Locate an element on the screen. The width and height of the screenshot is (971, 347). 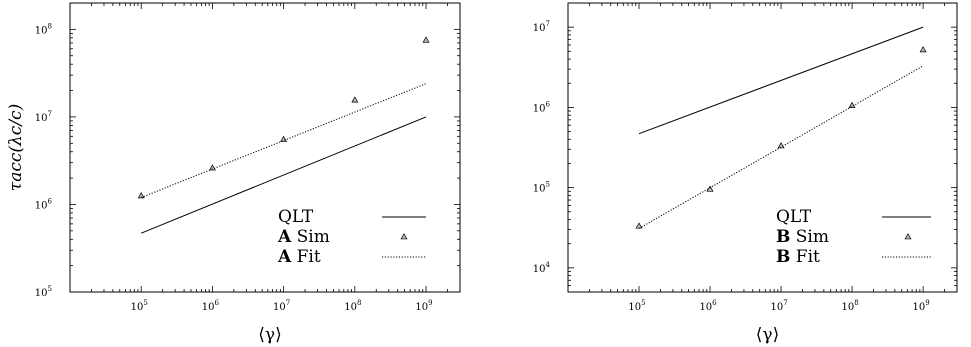
legend-label: A Fit is located at coordinates (299, 257).